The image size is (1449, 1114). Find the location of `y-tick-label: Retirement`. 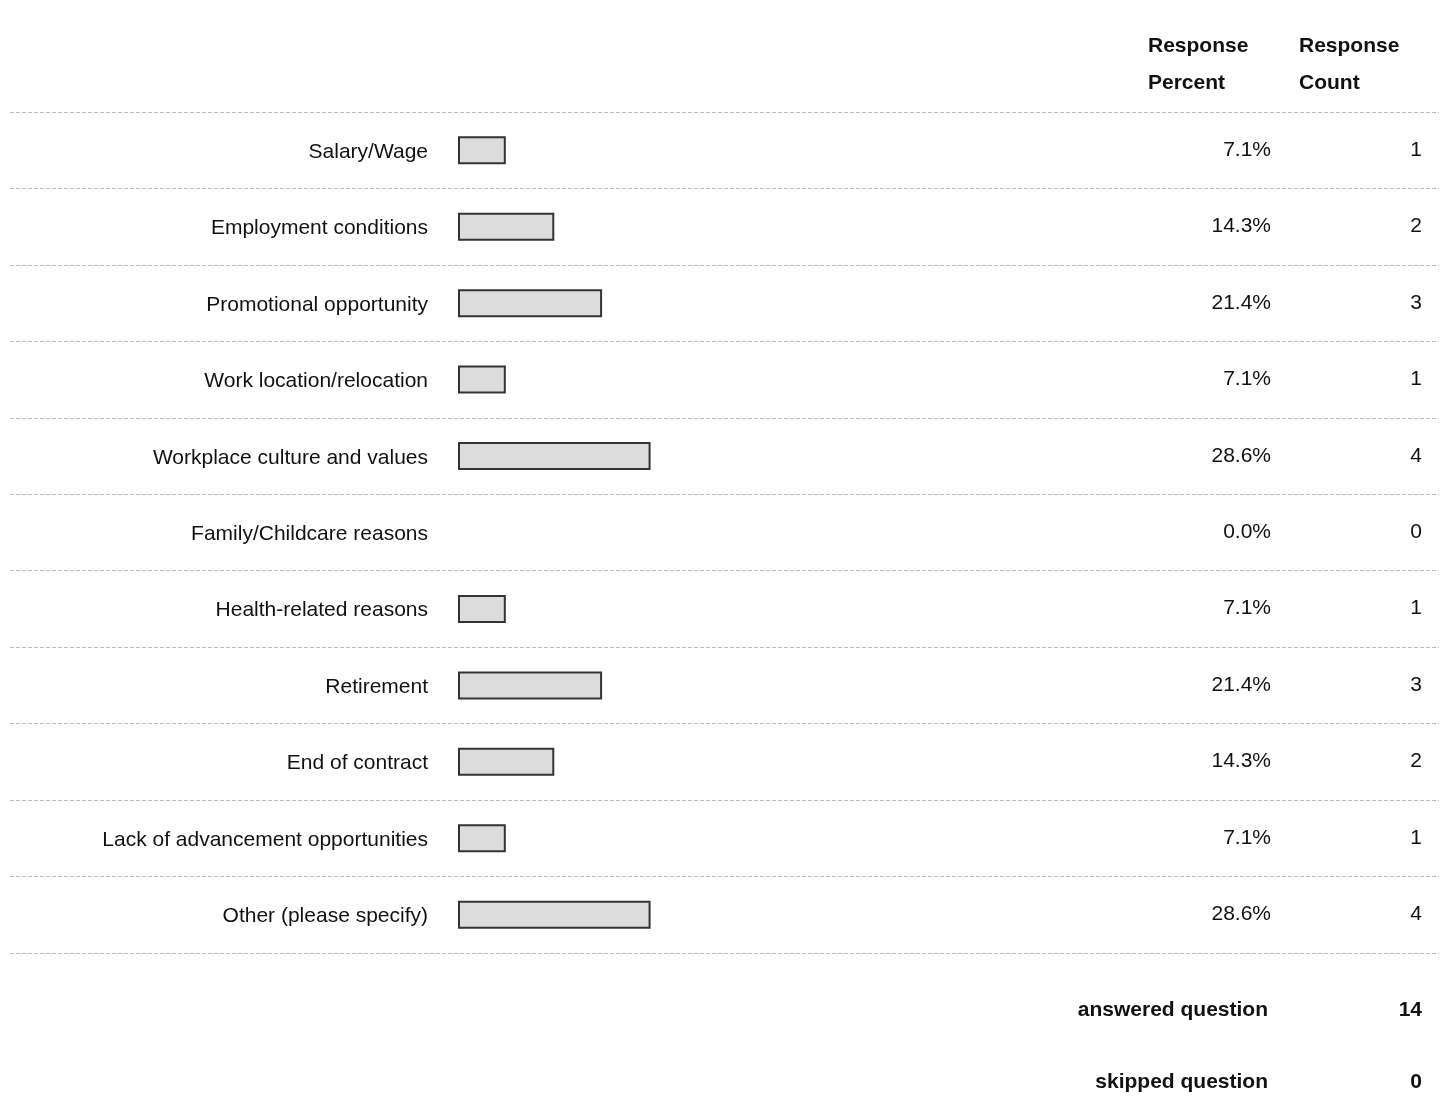

y-tick-label: Retirement is located at coordinates (377, 685).